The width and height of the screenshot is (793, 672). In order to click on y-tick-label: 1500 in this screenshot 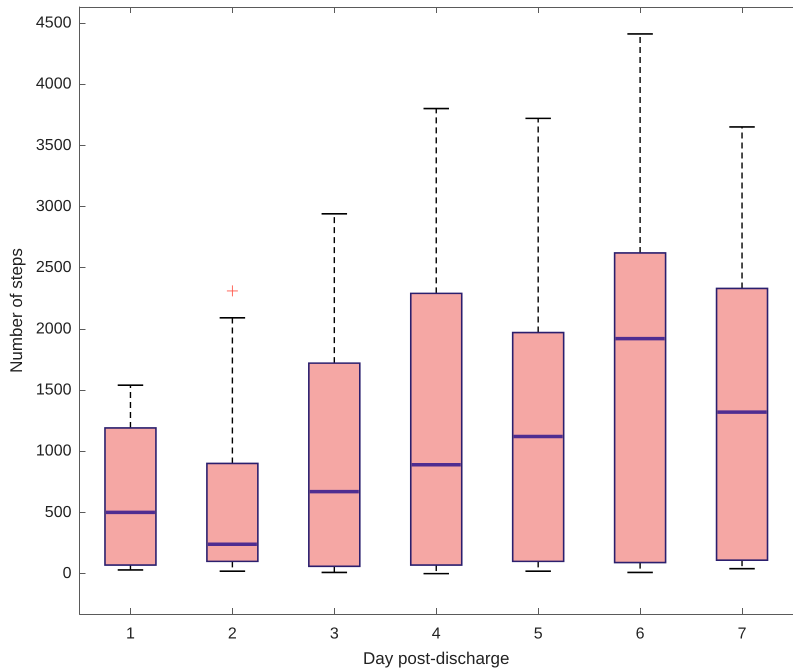, I will do `click(54, 390)`.